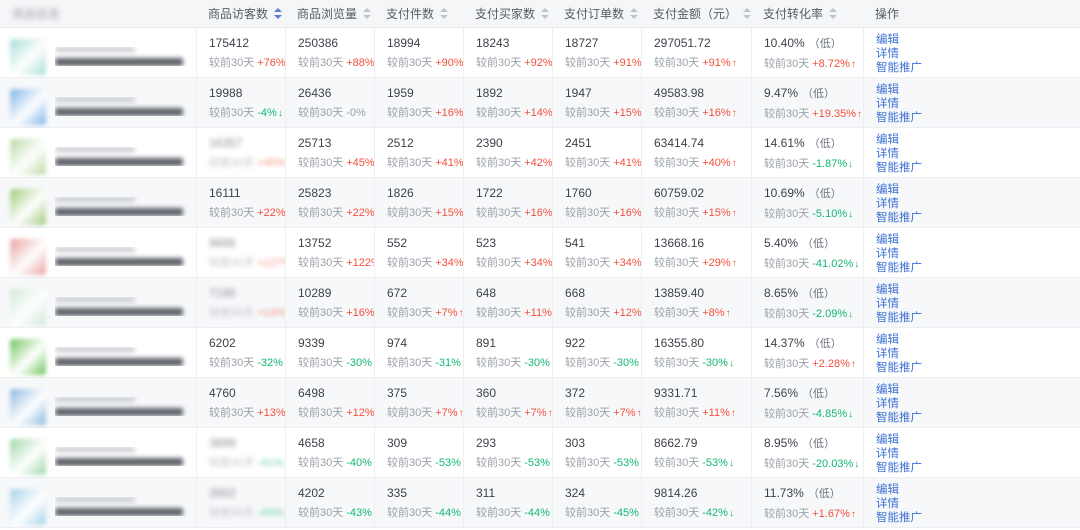  What do you see at coordinates (819, 94) in the screenshot?
I see `low-conversion-tag: （低）` at bounding box center [819, 94].